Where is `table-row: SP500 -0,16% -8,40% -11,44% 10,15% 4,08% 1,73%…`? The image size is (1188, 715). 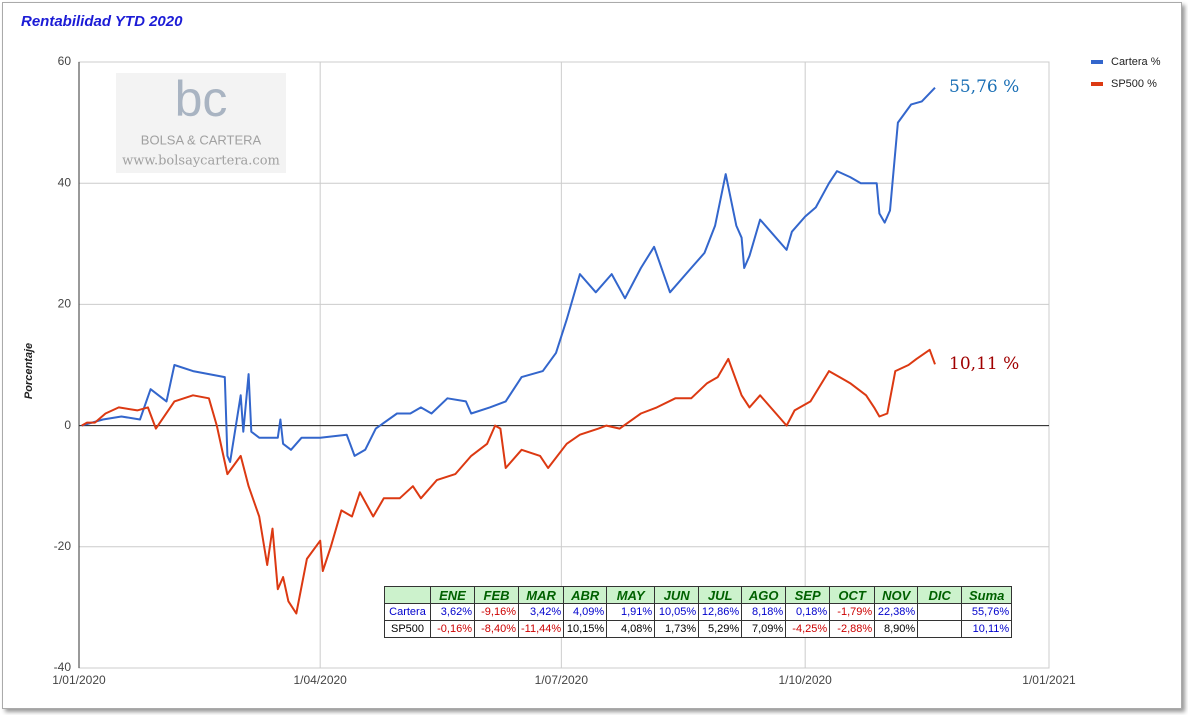
table-row: SP500 -0,16% -8,40% -11,44% 10,15% 4,08% 1,73%… is located at coordinates (698, 629).